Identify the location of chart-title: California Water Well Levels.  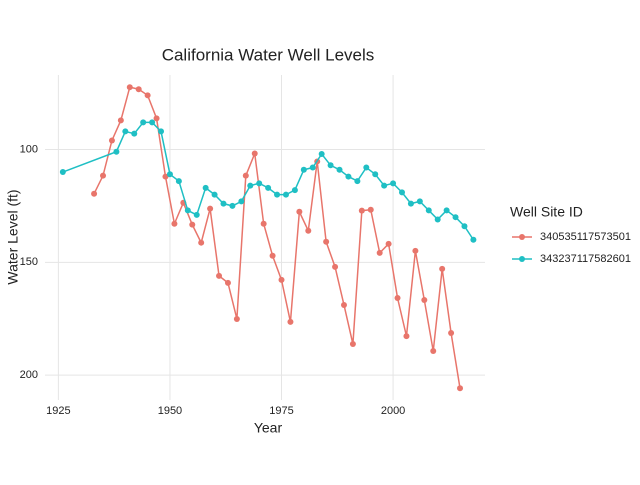
(268, 54).